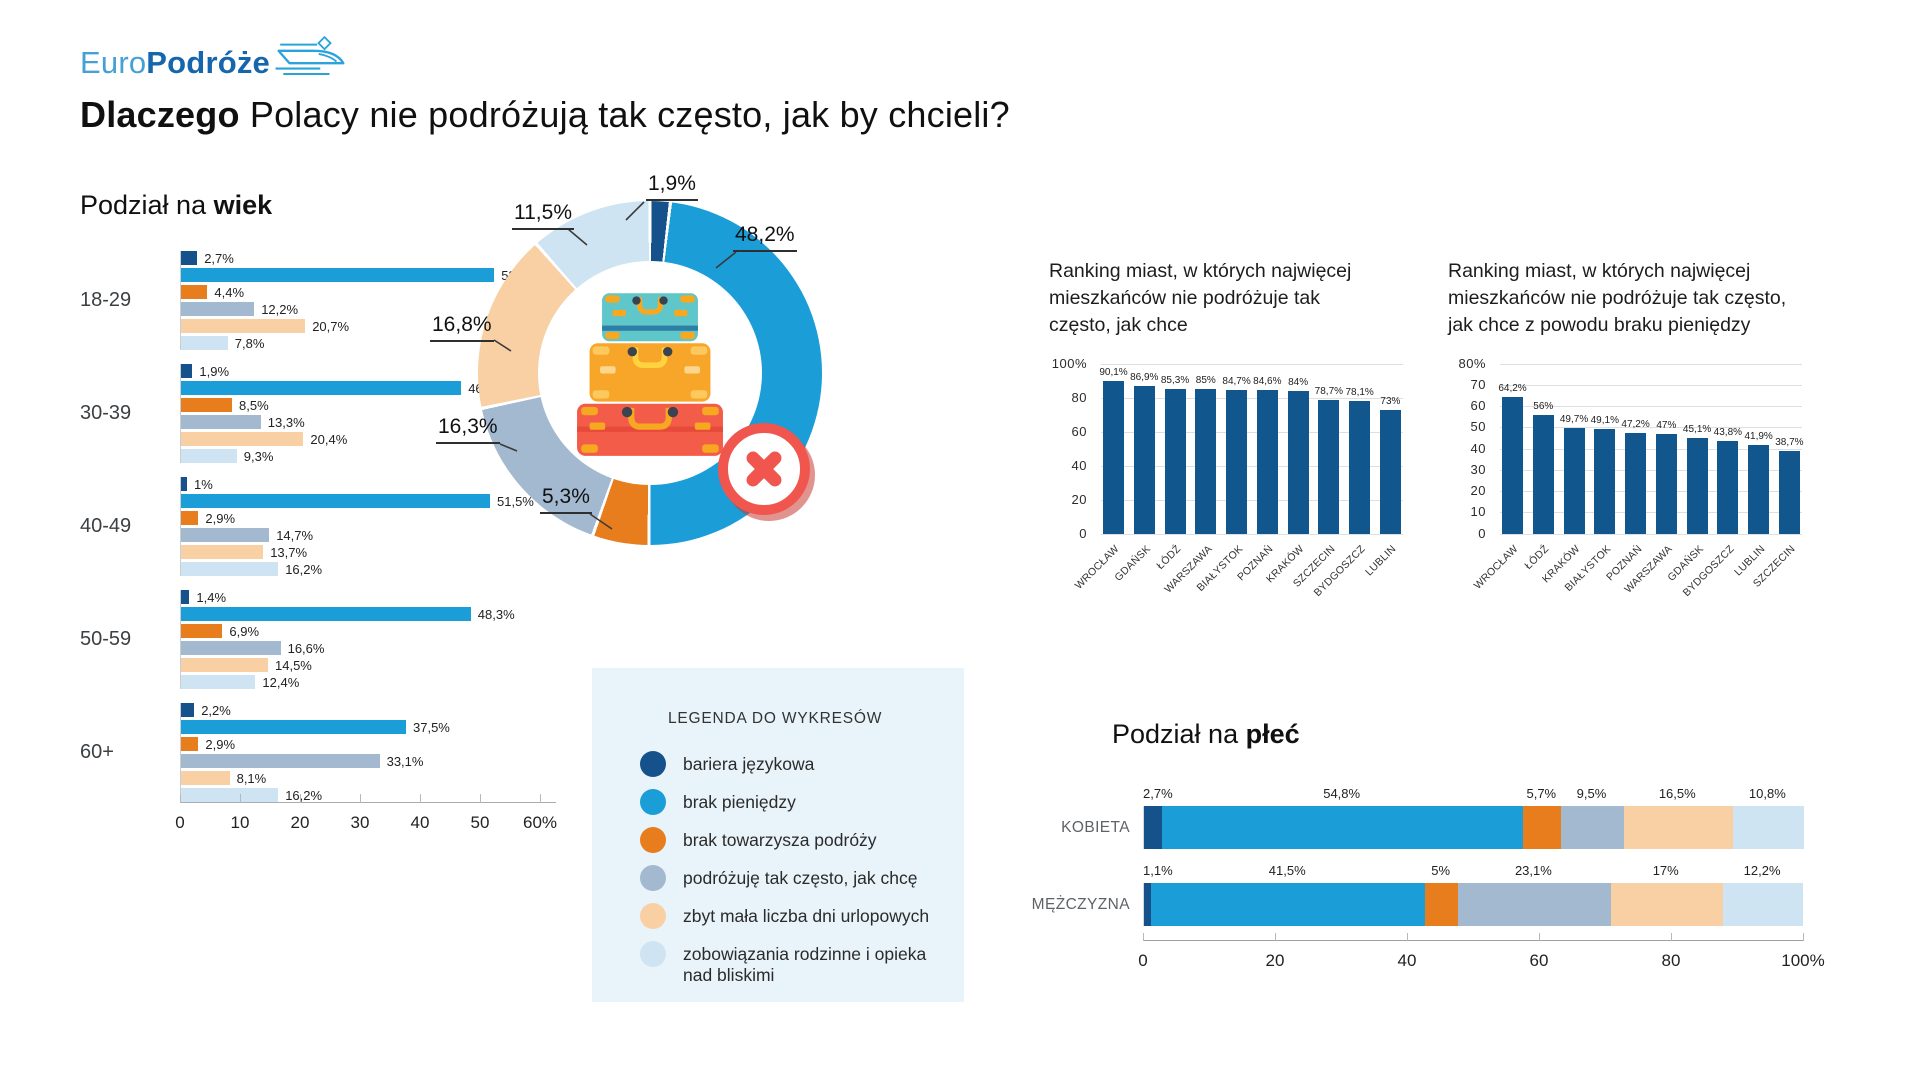 This screenshot has height=1080, width=1920. What do you see at coordinates (1272, 734) in the screenshot?
I see `gender-title-bold: płeć` at bounding box center [1272, 734].